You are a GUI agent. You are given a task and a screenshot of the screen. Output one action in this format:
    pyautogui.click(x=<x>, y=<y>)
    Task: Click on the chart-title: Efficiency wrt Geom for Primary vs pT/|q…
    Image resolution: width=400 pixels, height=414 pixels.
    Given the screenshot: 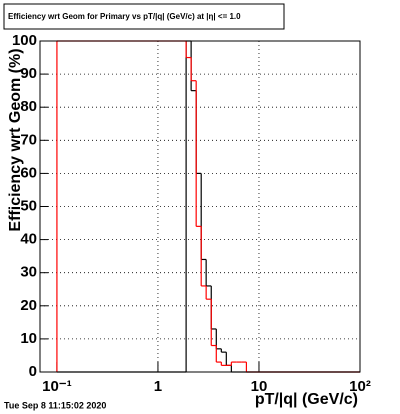 What is the action you would take?
    pyautogui.click(x=124, y=16)
    